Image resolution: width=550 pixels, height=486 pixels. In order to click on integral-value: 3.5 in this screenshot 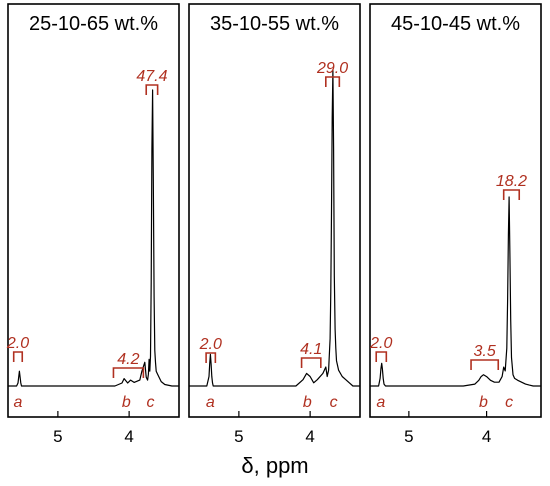, I will do `click(485, 351)`.